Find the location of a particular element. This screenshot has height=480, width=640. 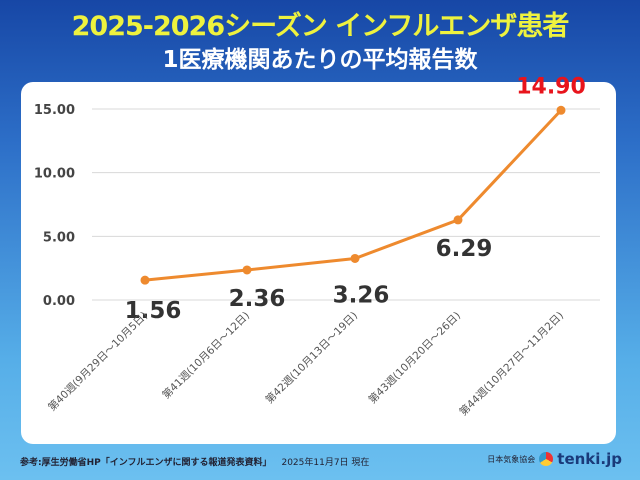

data-label: 6.29 is located at coordinates (464, 249).